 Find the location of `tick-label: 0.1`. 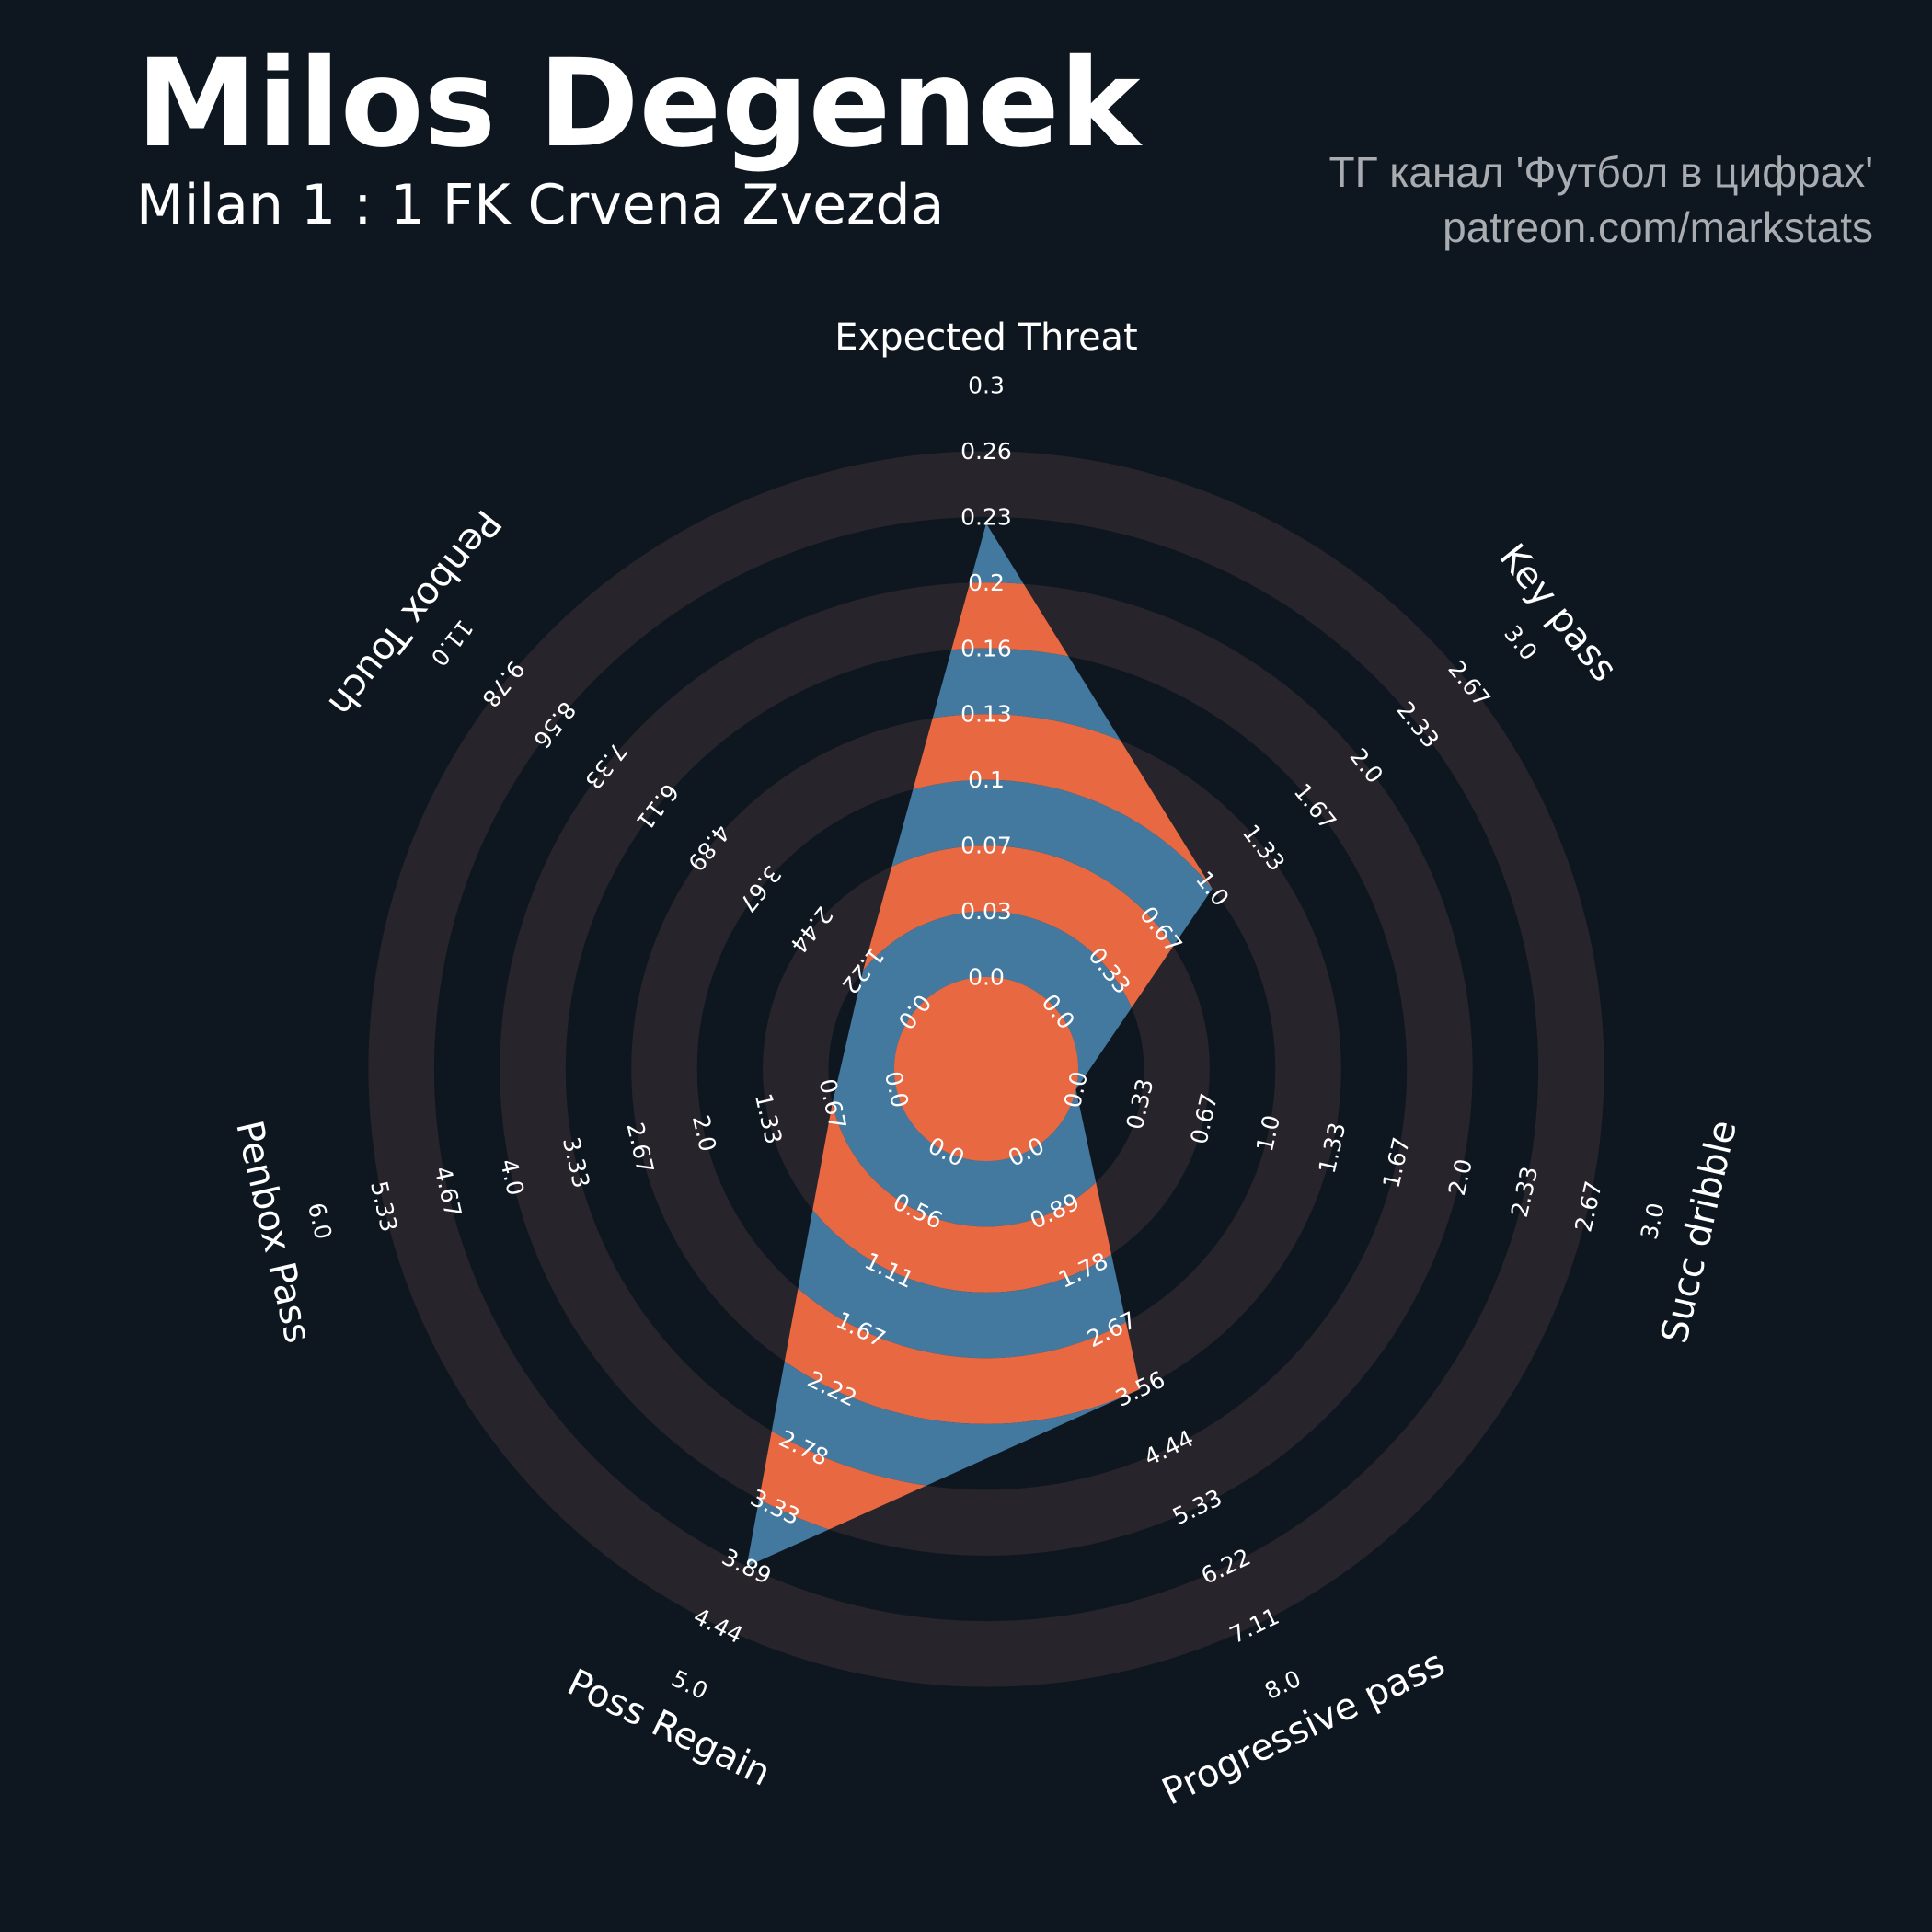

tick-label: 0.1 is located at coordinates (986, 779).